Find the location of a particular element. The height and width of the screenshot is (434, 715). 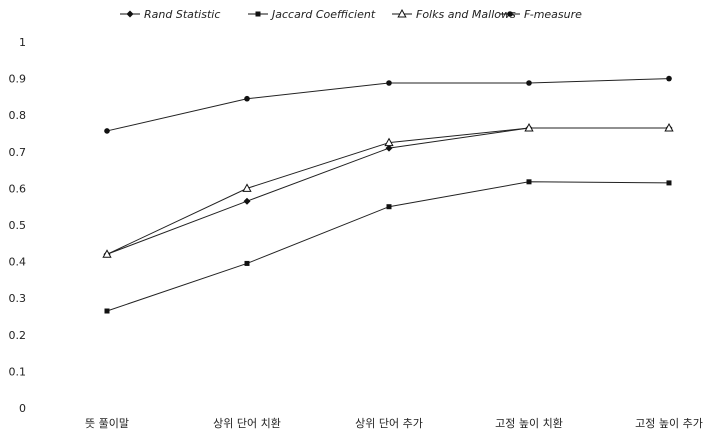

y-tick-label: 0.8 is located at coordinates (18, 115).